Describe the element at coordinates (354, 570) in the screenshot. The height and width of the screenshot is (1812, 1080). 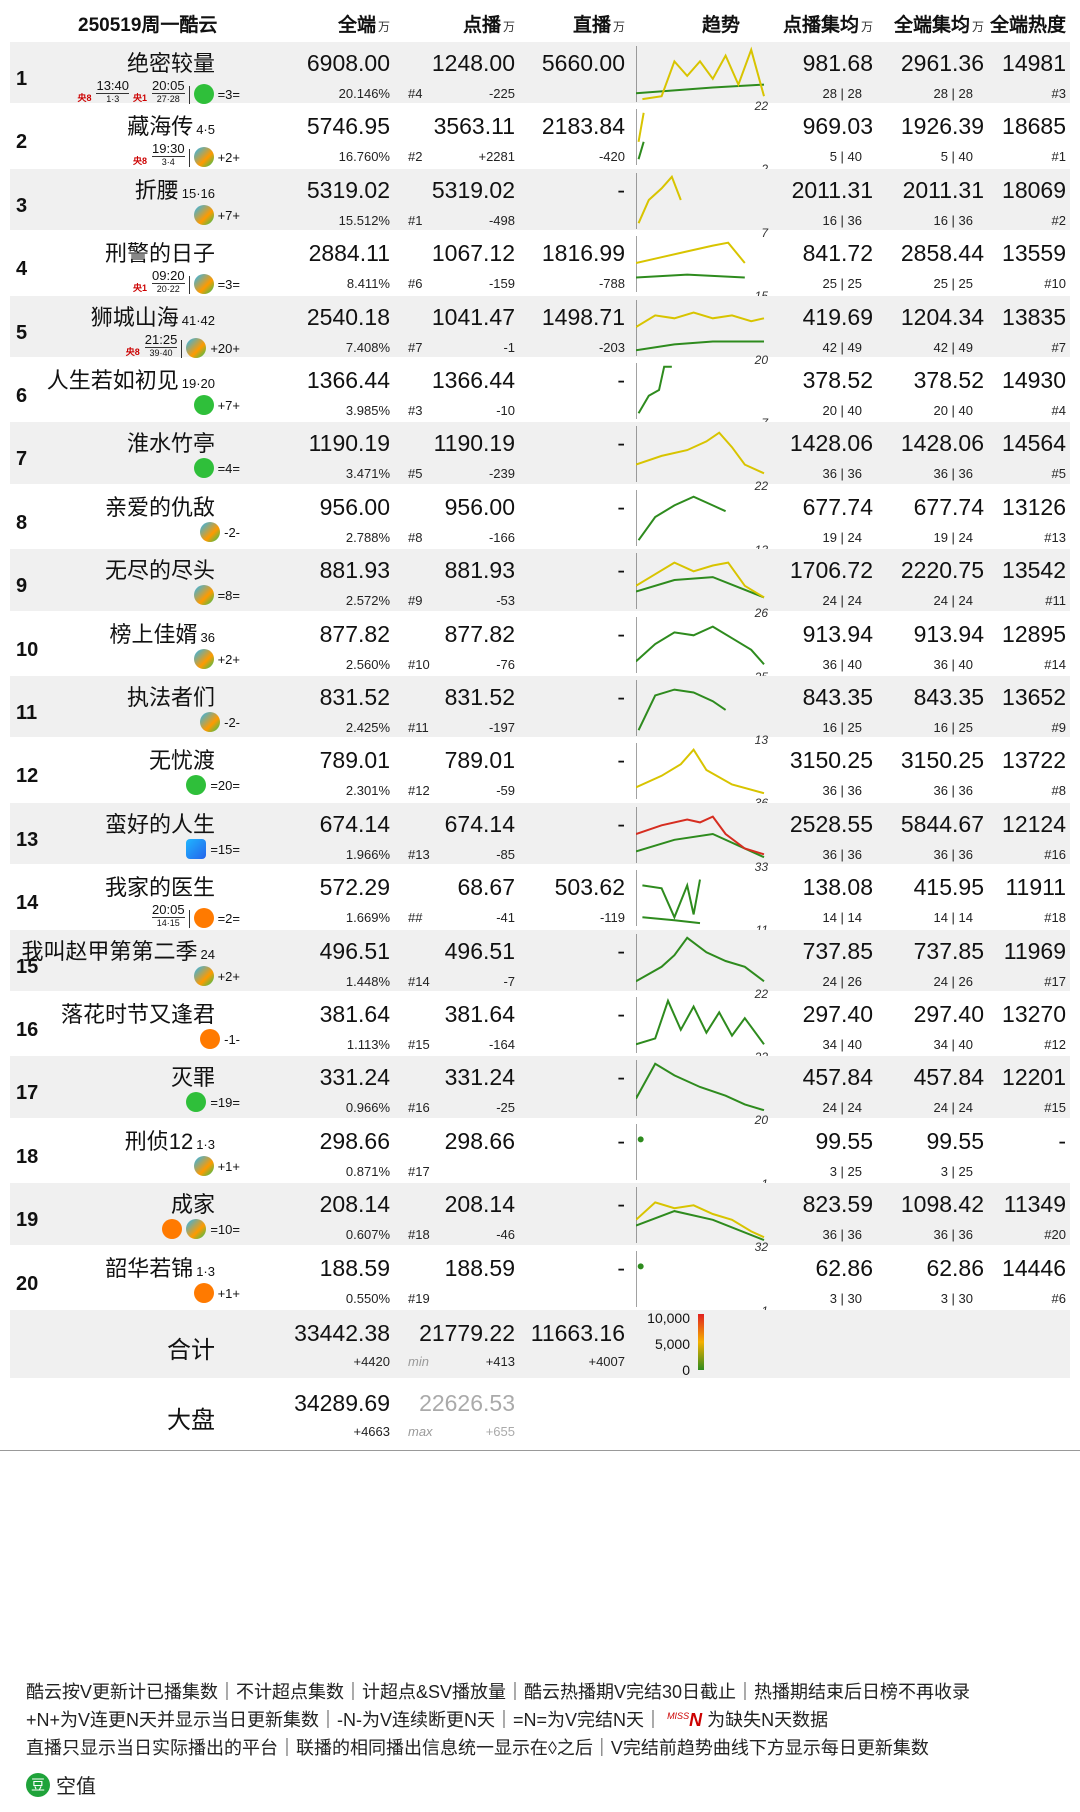
I see `total-plays: 881.93` at that location.